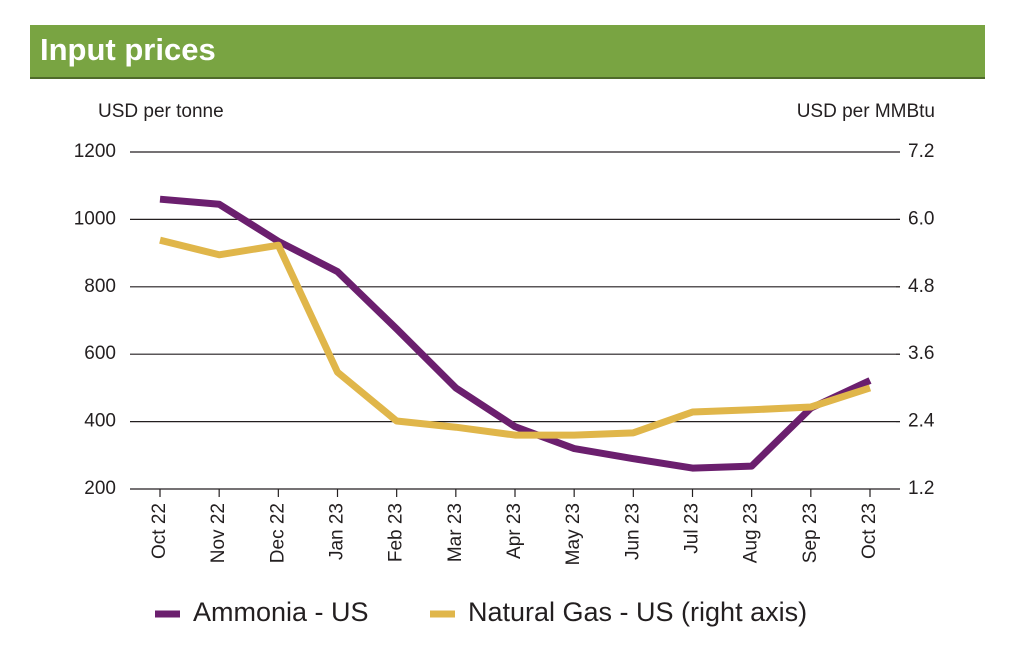 This screenshot has width=1024, height=665. Describe the element at coordinates (514, 531) in the screenshot. I see `x-tick-label: Apr 23` at that location.